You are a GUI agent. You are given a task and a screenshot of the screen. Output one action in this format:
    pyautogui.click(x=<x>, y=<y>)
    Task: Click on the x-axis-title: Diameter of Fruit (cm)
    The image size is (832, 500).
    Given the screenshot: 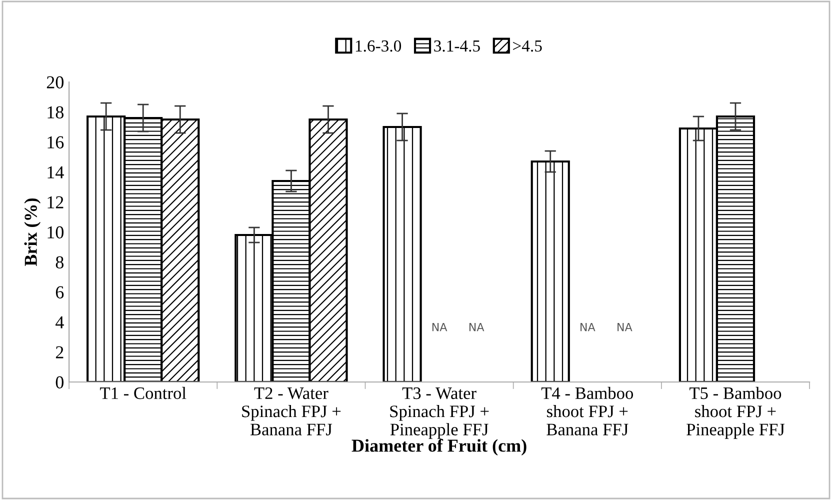 What is the action you would take?
    pyautogui.click(x=439, y=447)
    